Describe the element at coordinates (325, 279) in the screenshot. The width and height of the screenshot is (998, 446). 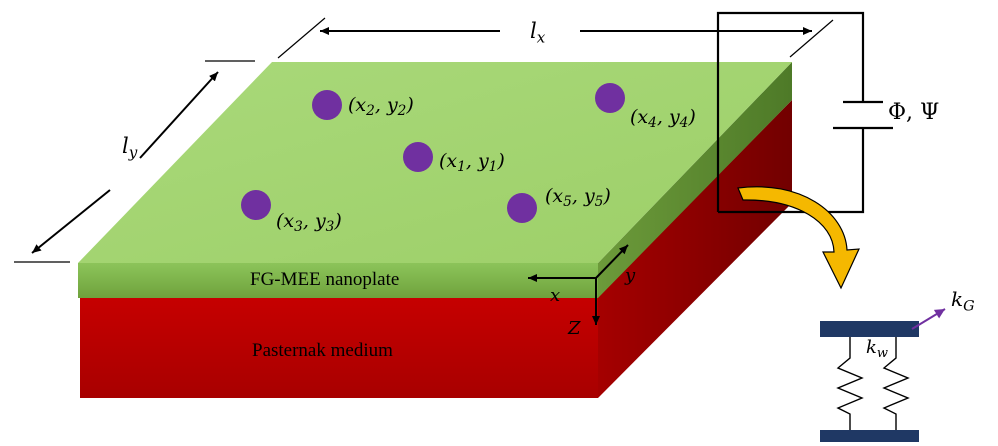
I see `plate-layer-label: FG-MEE nanoplate` at that location.